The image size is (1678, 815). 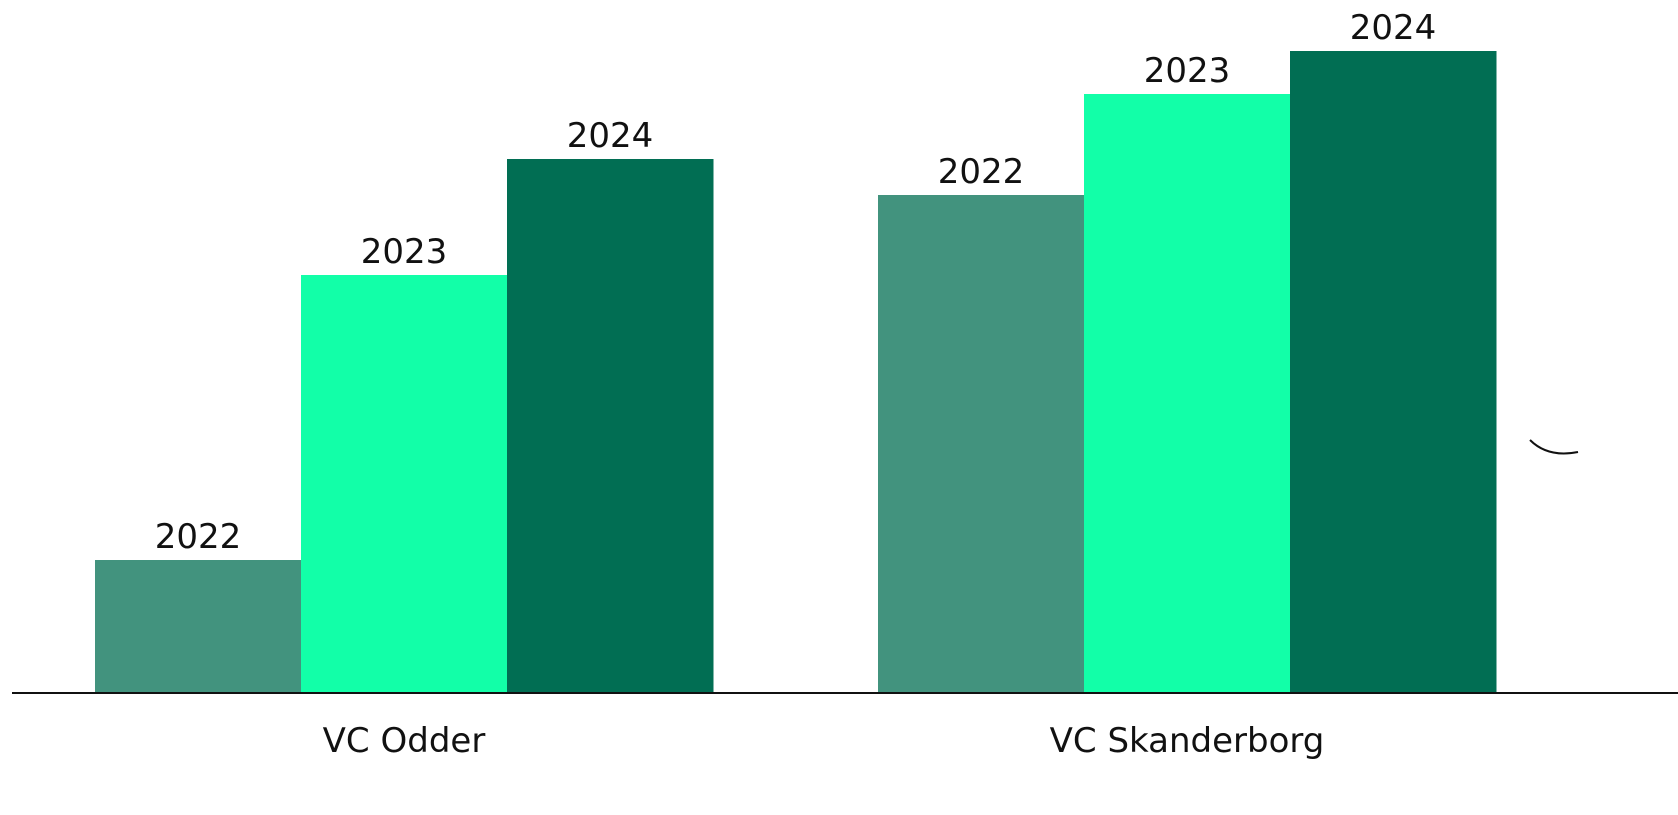 What do you see at coordinates (1187, 741) in the screenshot?
I see `x-tick-label: VC Skanderborg` at bounding box center [1187, 741].